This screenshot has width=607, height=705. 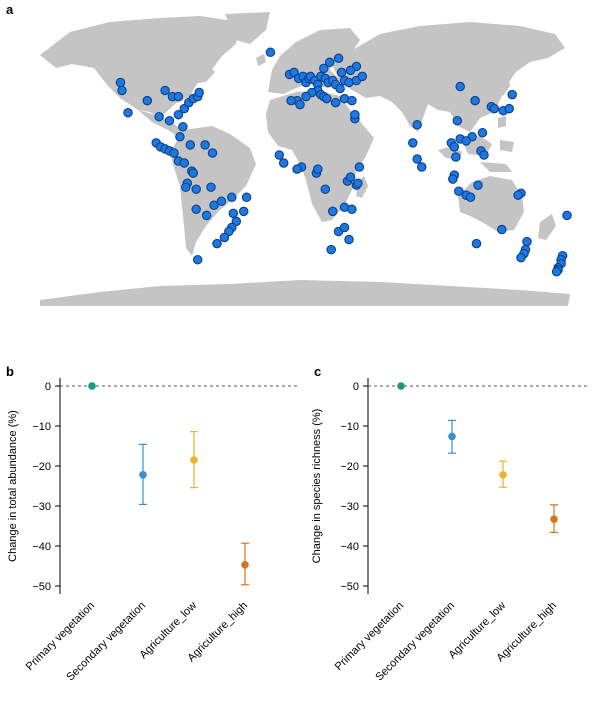 I want to click on y-tick-label: −40, so click(x=41, y=547).